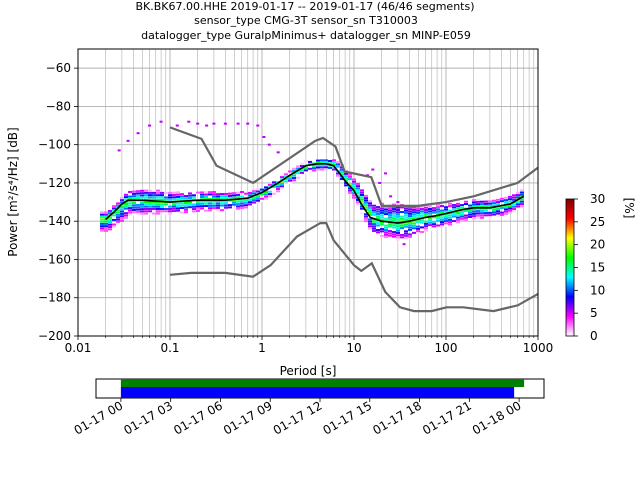  I want to click on x-tick-label: 0.01, so click(78, 348).